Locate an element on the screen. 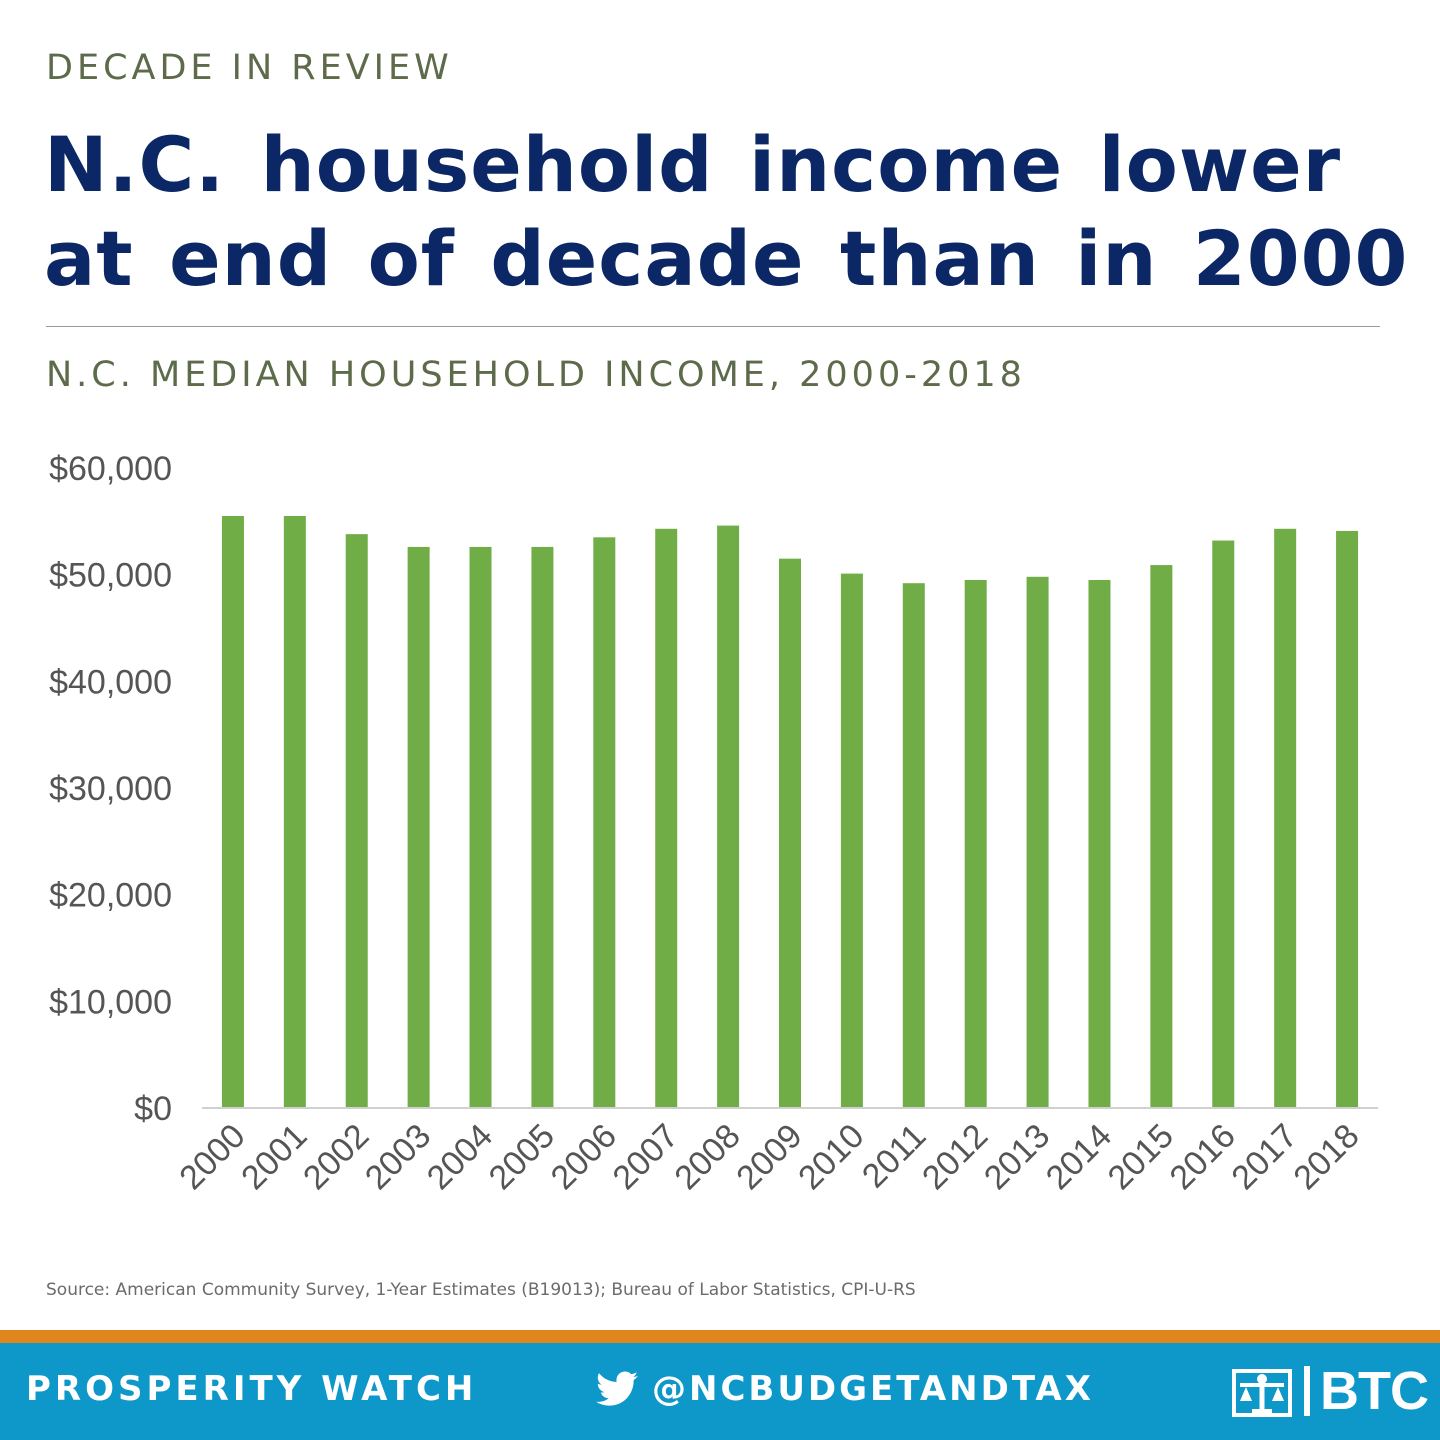 The height and width of the screenshot is (1440, 1440). logo-separator is located at coordinates (1307, 1391).